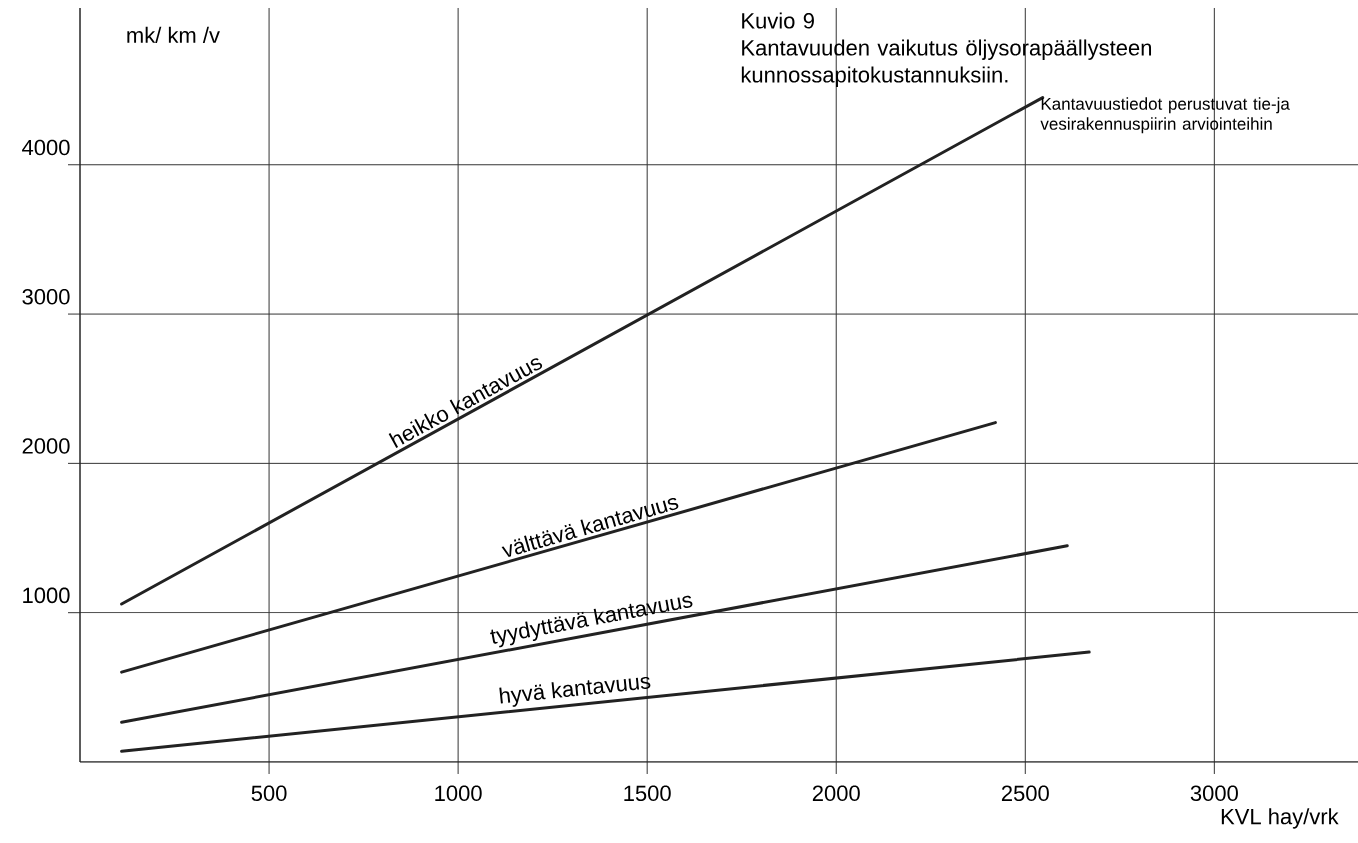  Describe the element at coordinates (46, 147) in the screenshot. I see `y-tick-label: 4000` at that location.